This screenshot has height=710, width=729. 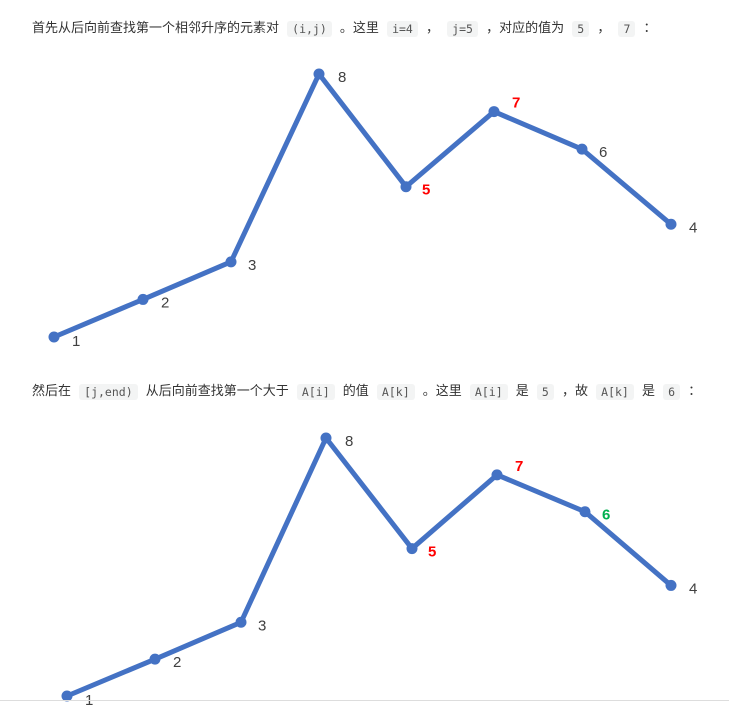 I want to click on inline-code: (i,j), so click(x=309, y=29).